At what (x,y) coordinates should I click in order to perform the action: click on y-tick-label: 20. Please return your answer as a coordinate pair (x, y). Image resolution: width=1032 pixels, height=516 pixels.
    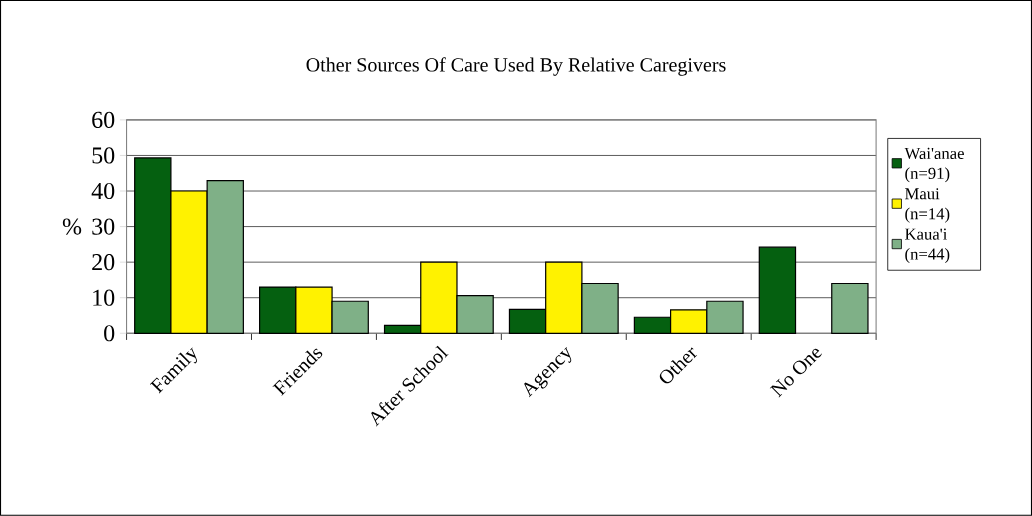
    Looking at the image, I should click on (103, 262).